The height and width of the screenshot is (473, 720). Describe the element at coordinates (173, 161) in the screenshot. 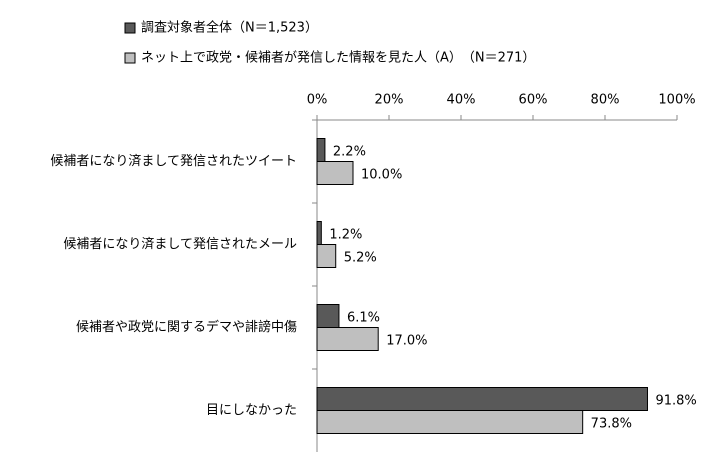

I see `y-tick-label: 候補者になり済まして発信されたツイート` at that location.